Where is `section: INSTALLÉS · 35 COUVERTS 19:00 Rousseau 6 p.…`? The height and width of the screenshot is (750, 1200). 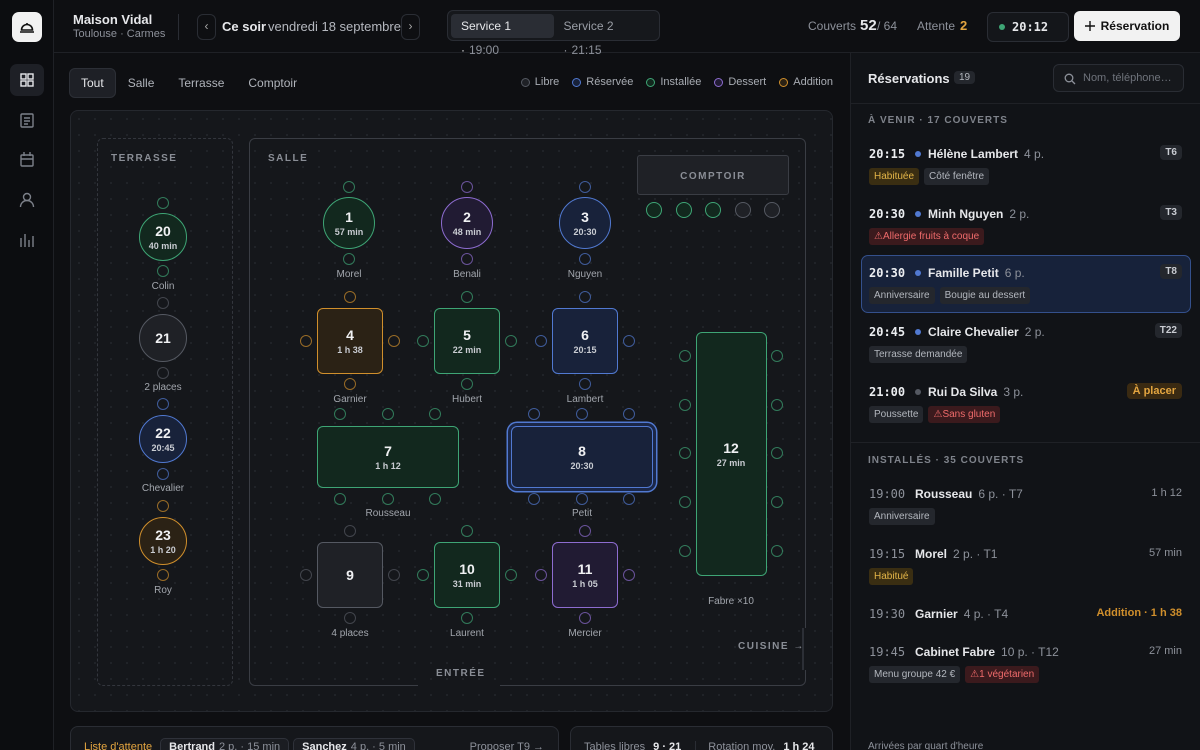
section: INSTALLÉS · 35 COUVERTS 19:00 Rousseau 6 p.… is located at coordinates (1025, 567).